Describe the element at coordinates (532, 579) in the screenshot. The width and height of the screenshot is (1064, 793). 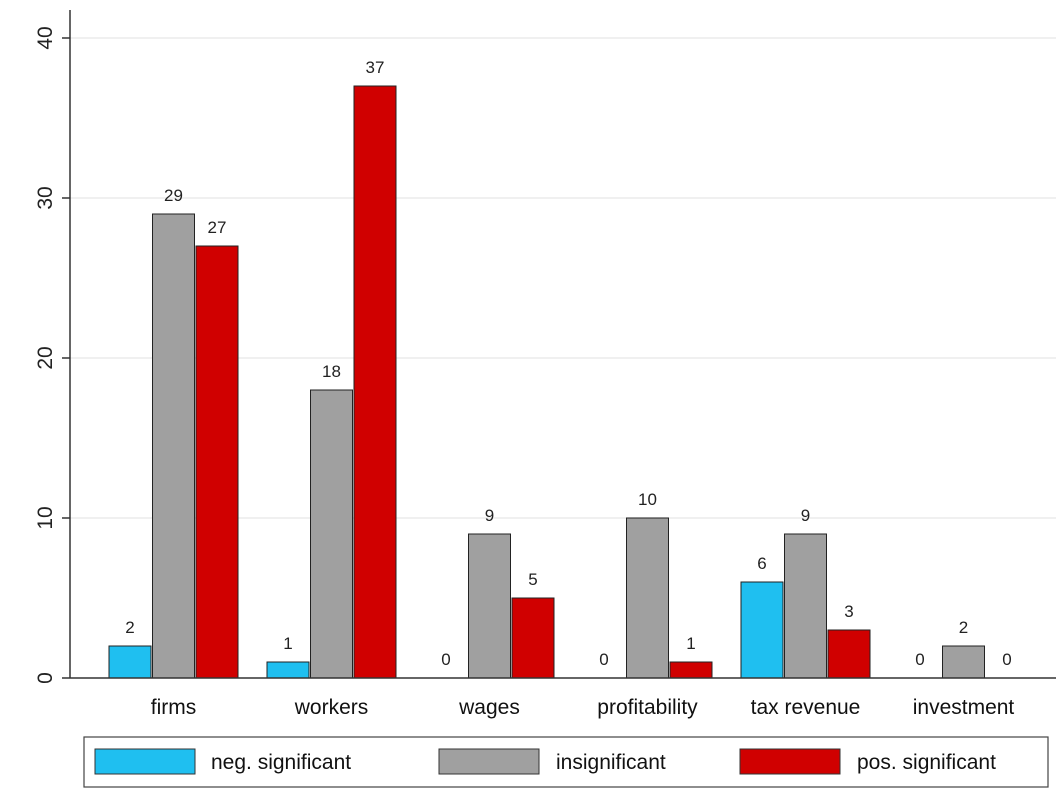
I see `data-label-wages-pos-significant: 5` at that location.